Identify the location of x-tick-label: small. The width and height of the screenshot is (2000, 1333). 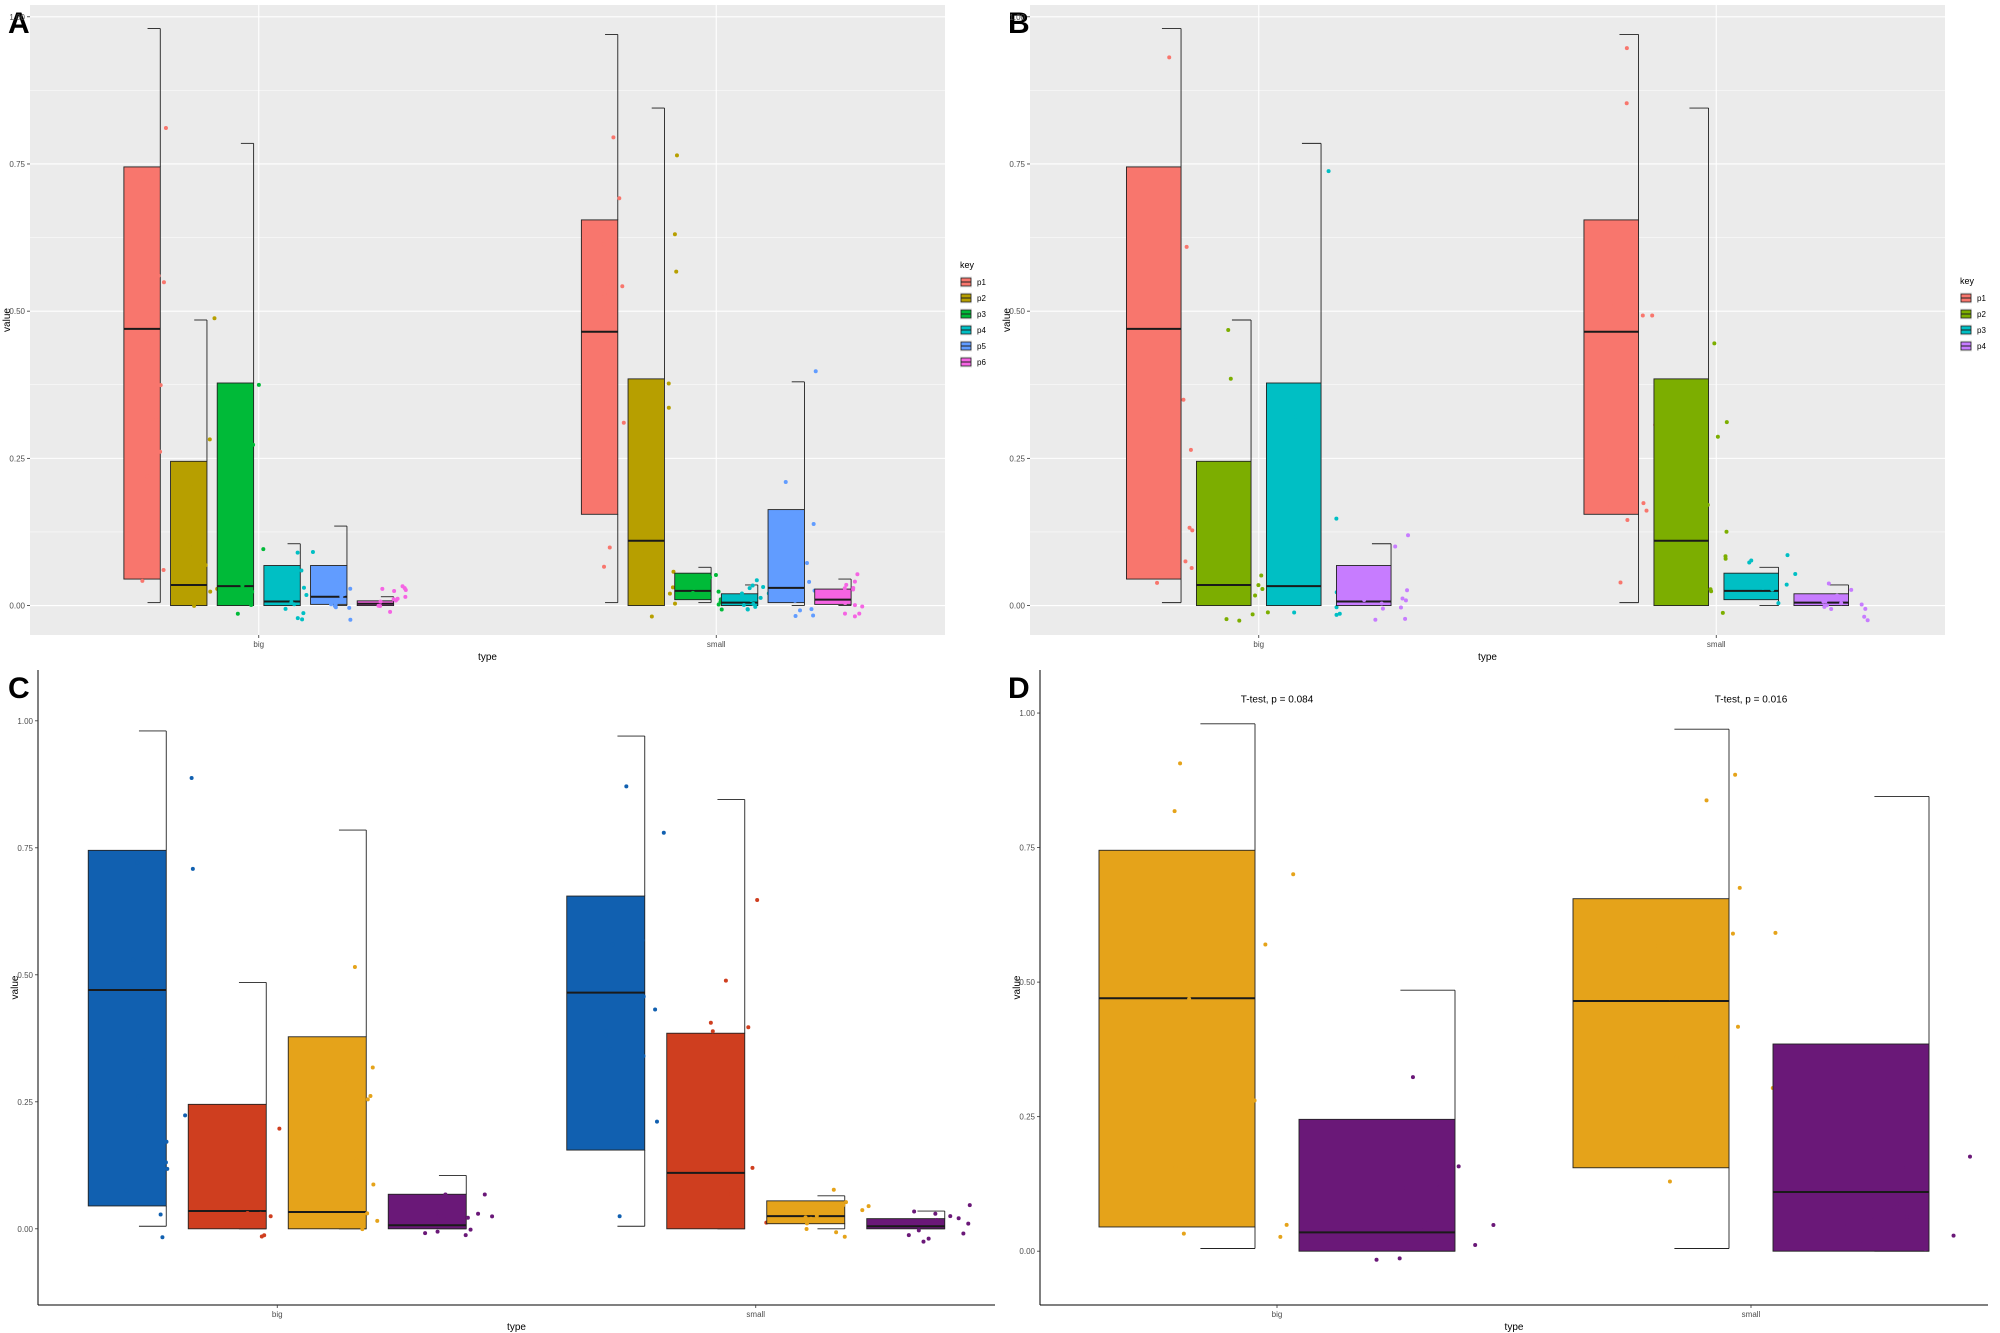
(716, 644).